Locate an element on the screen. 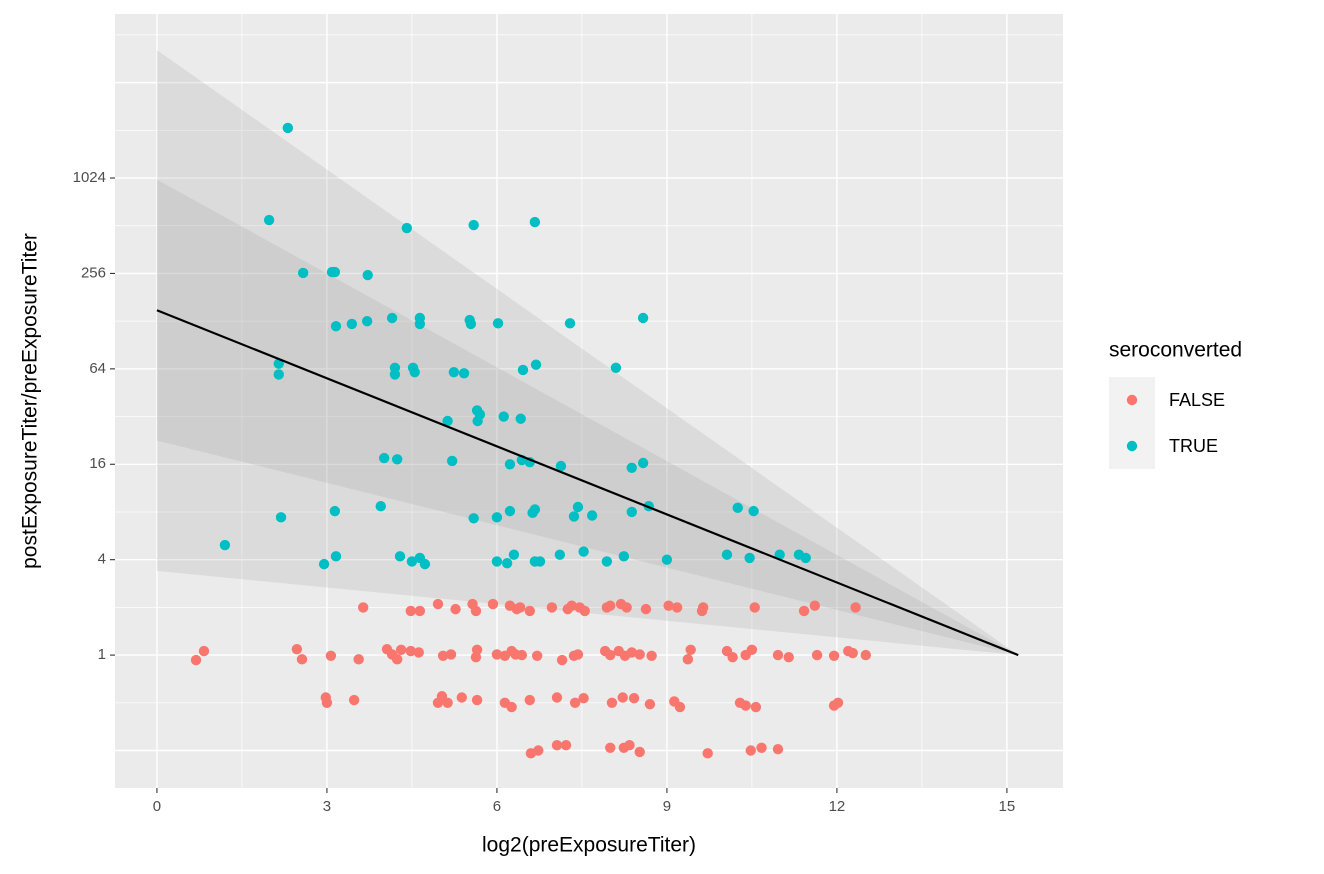  legend-label: FALSE is located at coordinates (1197, 400).